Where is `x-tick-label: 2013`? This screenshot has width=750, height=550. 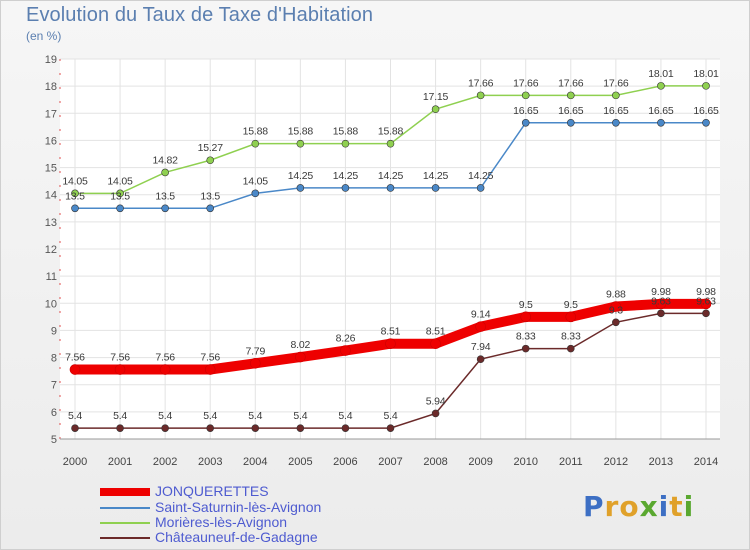
x-tick-label: 2013 is located at coordinates (661, 462).